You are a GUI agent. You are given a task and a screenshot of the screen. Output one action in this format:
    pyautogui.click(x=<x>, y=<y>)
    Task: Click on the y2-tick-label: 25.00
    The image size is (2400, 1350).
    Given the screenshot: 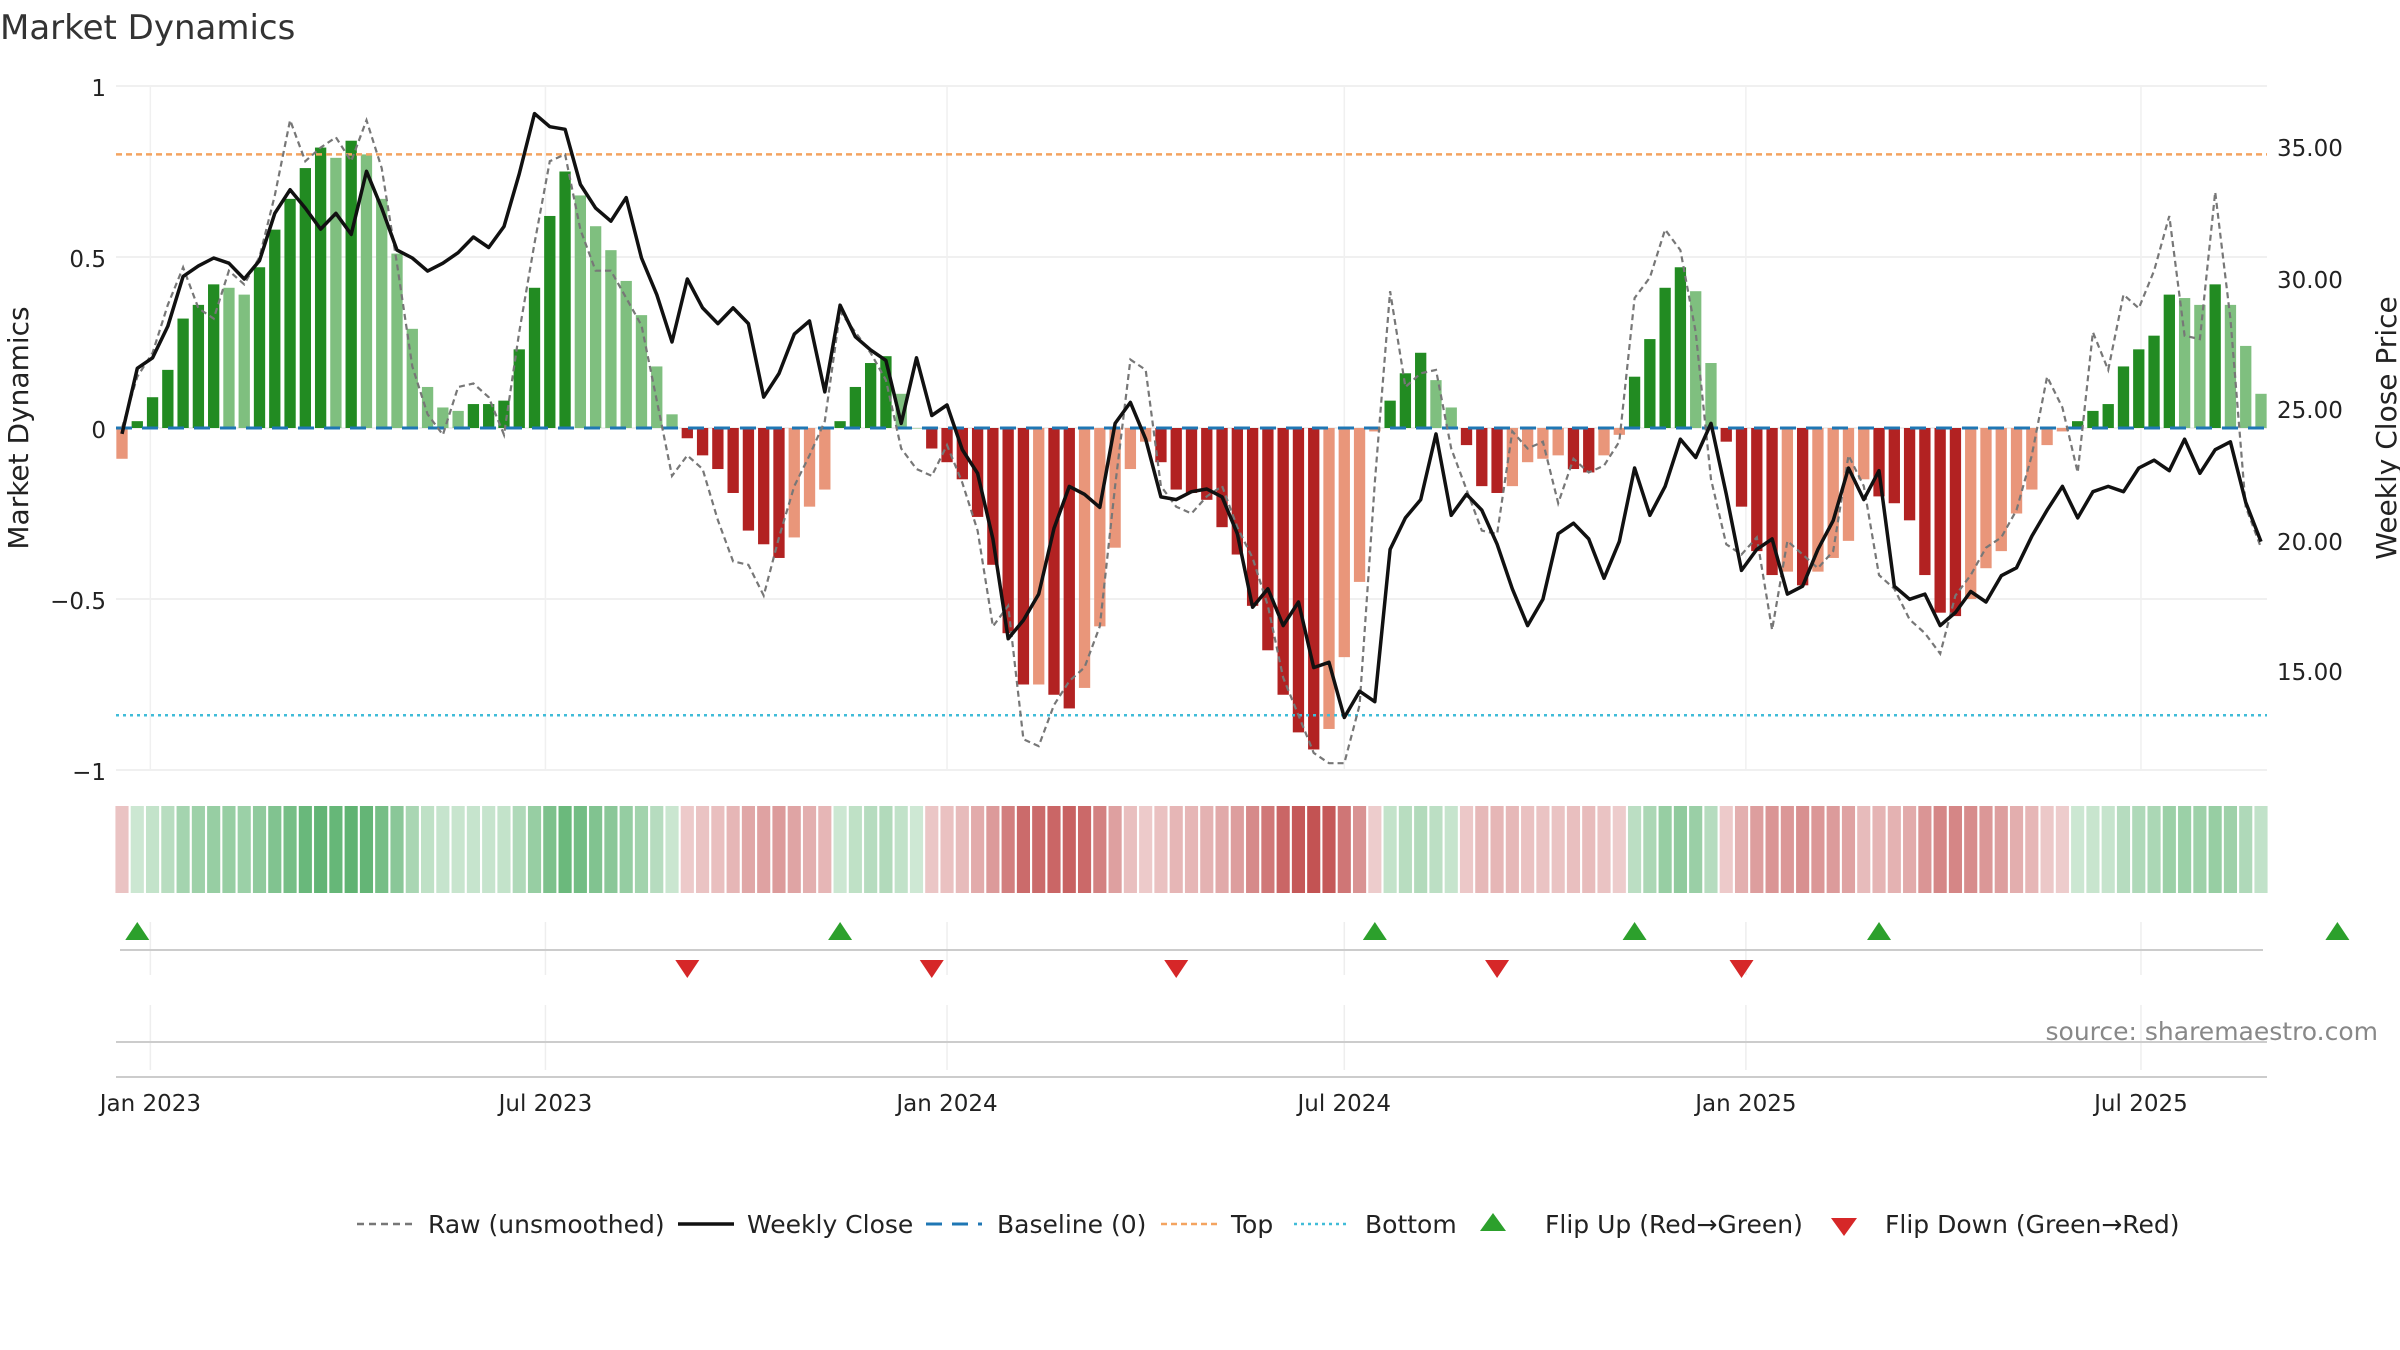 What is the action you would take?
    pyautogui.click(x=2310, y=411)
    